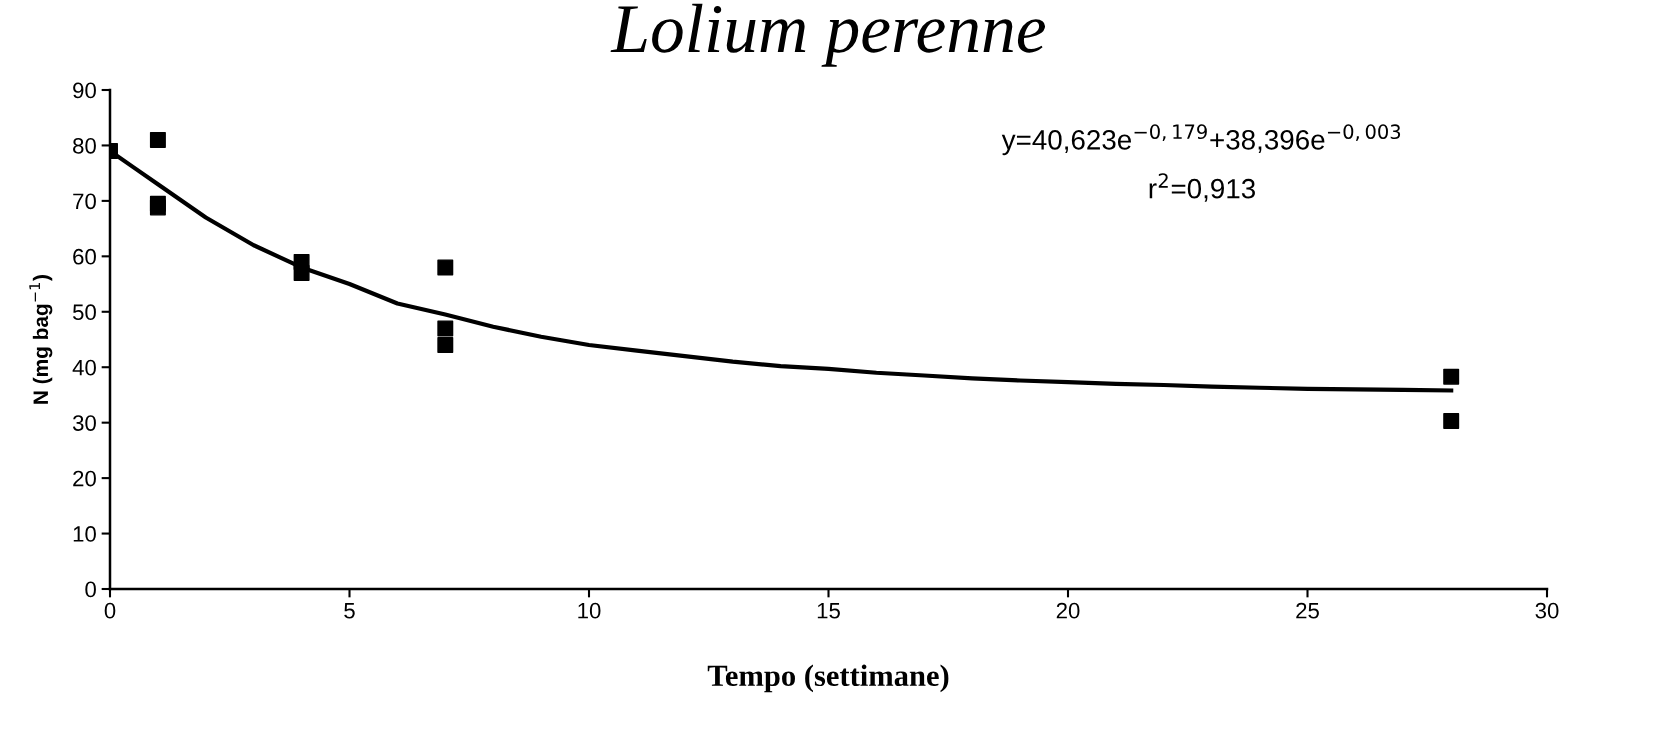 The image size is (1658, 753). I want to click on y-tick-label: 40, so click(84, 367).